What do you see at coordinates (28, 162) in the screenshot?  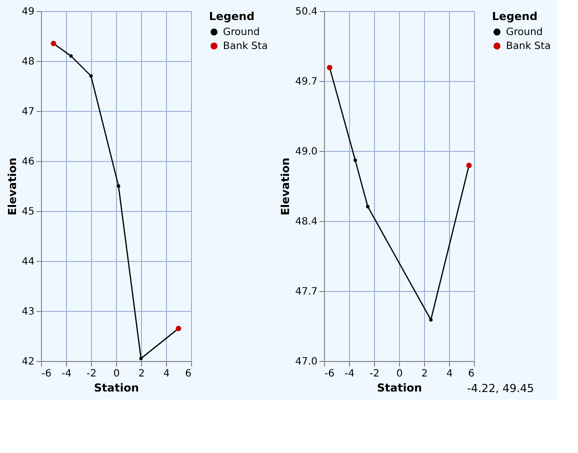 I see `y-tick-label: 46` at bounding box center [28, 162].